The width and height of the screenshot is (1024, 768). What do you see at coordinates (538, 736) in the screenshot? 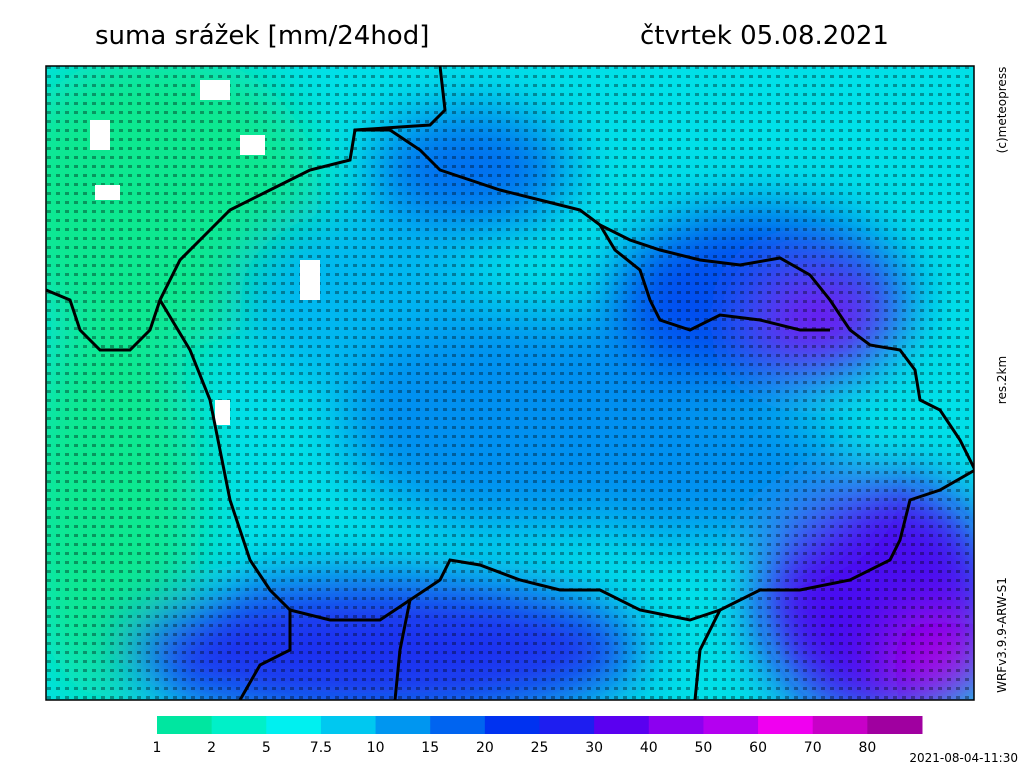
I see `legend: 1 2 5 7.5 10 15 20 25 30 40 50 60 70 80` at bounding box center [538, 736].